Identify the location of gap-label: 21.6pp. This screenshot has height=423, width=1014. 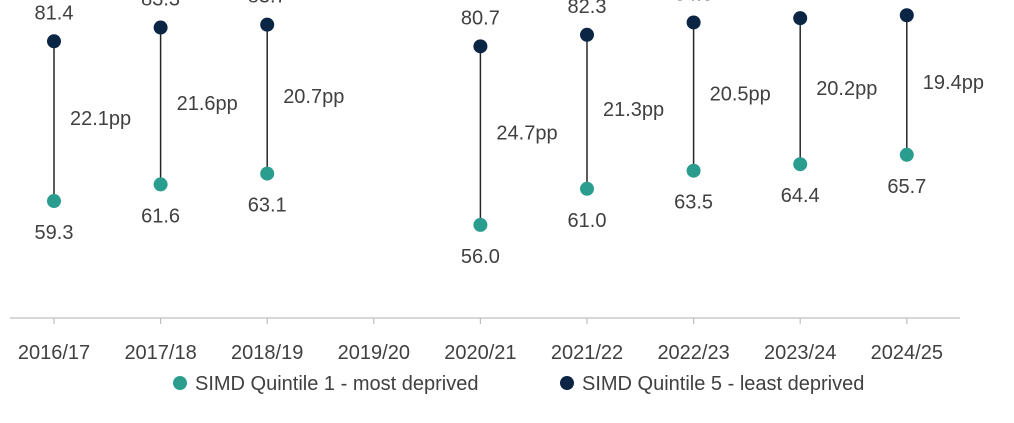
(207, 104).